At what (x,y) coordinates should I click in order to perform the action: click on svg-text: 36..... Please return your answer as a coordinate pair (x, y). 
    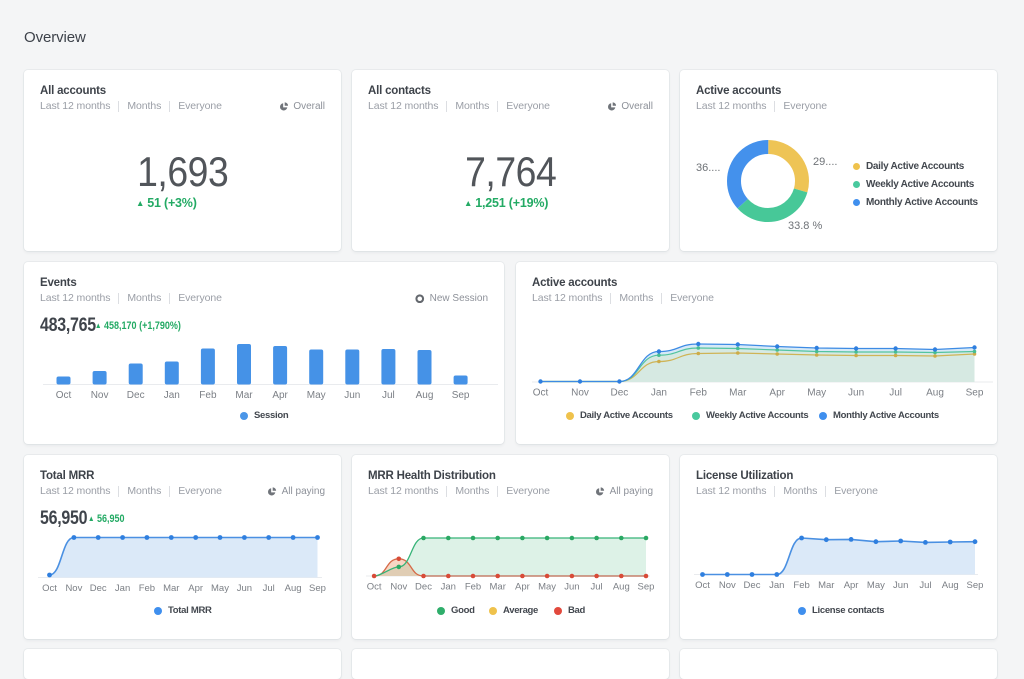
    Looking at the image, I should click on (708, 168).